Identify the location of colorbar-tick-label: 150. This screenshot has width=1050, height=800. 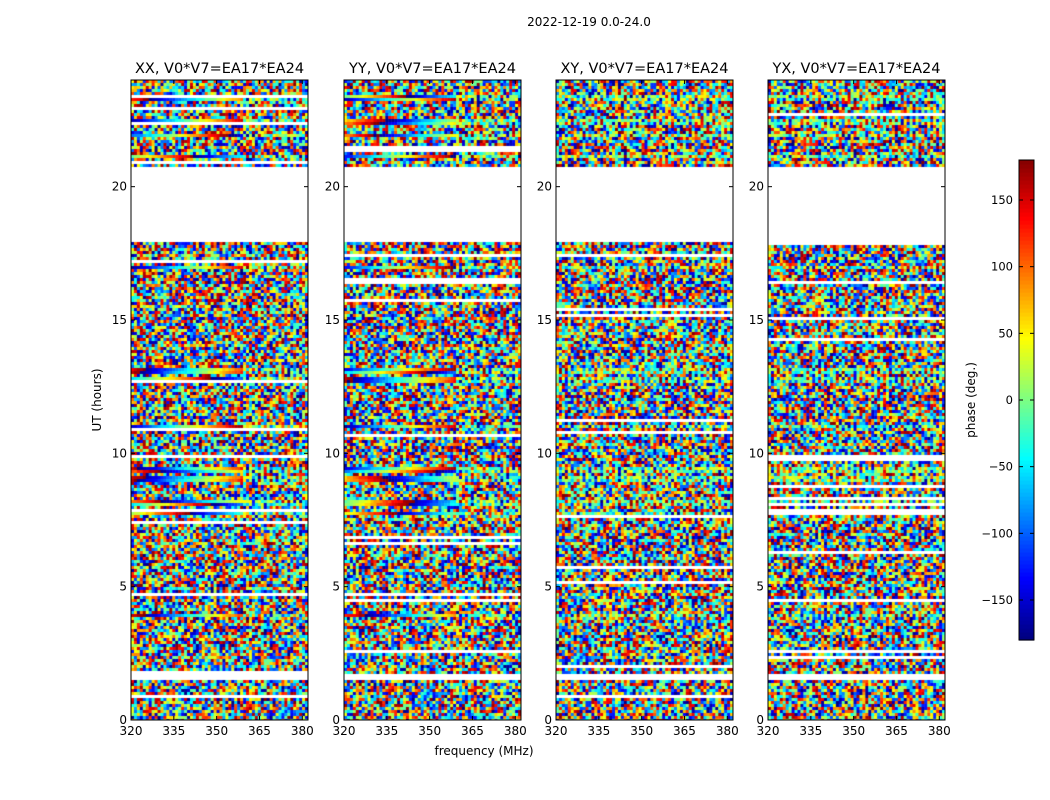
(1002, 200).